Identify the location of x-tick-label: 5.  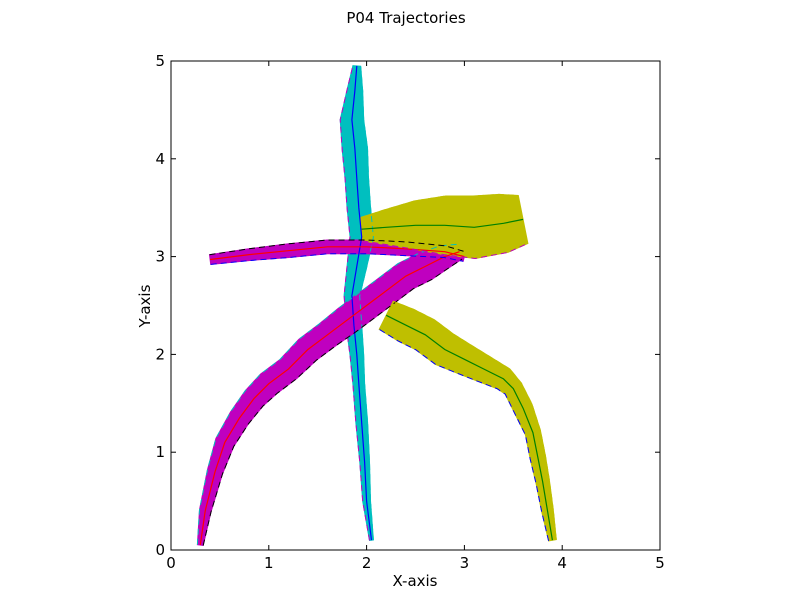
(660, 563).